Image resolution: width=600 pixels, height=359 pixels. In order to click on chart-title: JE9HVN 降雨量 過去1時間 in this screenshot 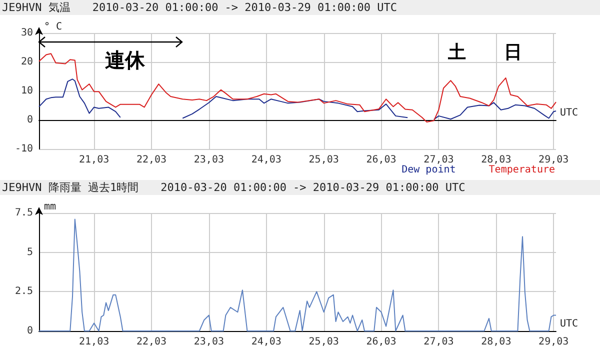, I will do `click(70, 187)`.